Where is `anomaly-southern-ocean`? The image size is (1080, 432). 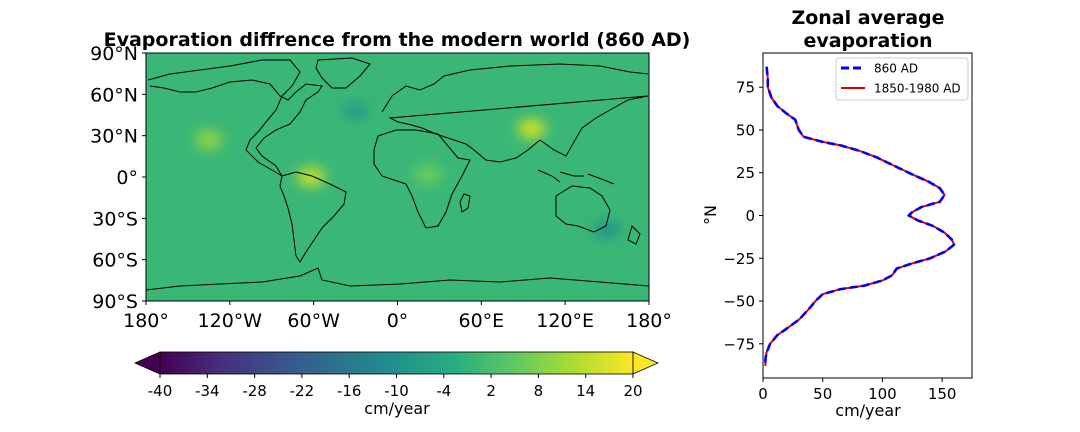 anomaly-southern-ocean is located at coordinates (607, 229).